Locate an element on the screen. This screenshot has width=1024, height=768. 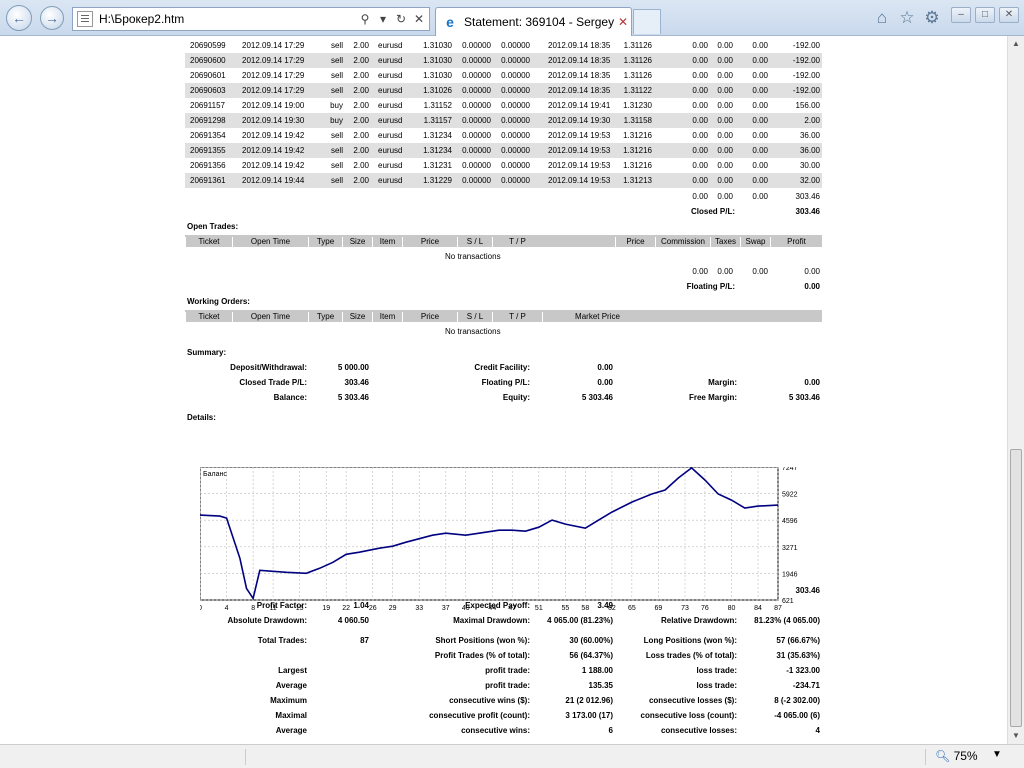
summary-floating-value: 0.00 is located at coordinates (605, 382).